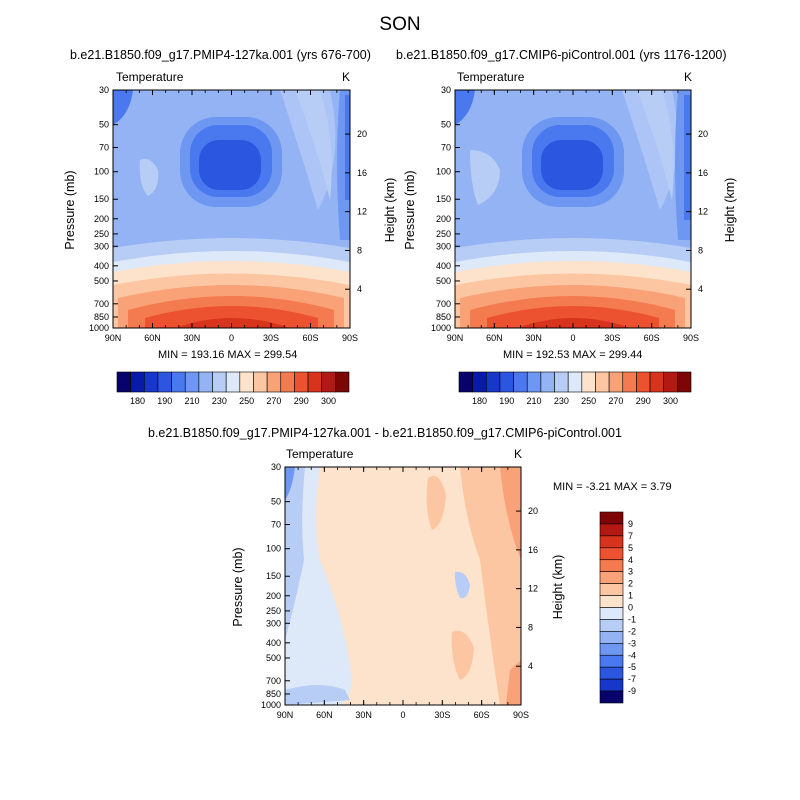 This screenshot has width=800, height=800. What do you see at coordinates (273, 643) in the screenshot?
I see `y-tick-label: 400` at bounding box center [273, 643].